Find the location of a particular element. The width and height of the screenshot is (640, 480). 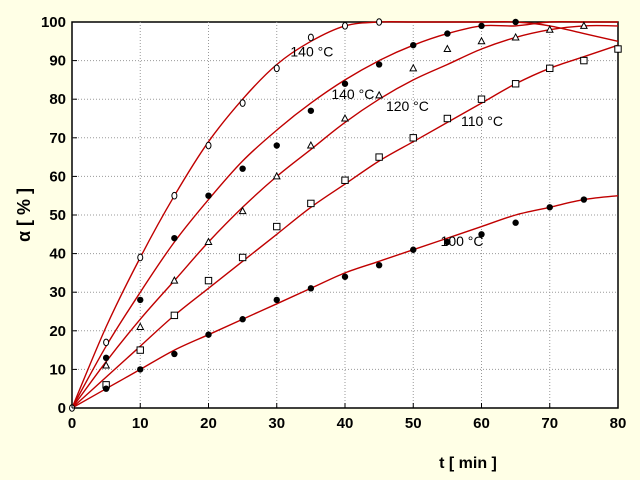

x-tick-label: 30 is located at coordinates (276, 423).